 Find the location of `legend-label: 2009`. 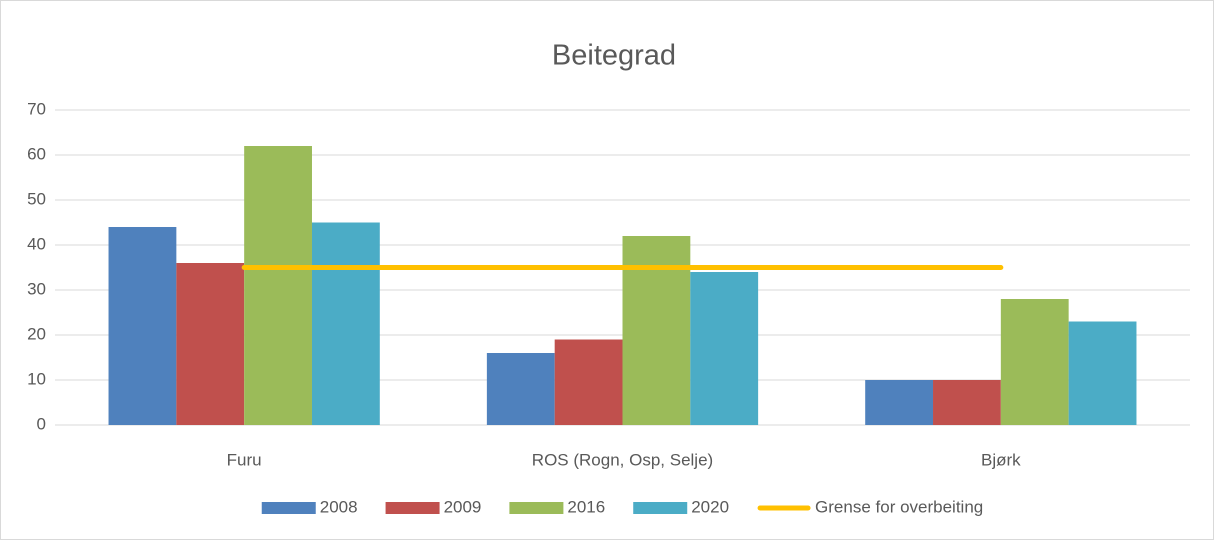

legend-label: 2009 is located at coordinates (463, 506).